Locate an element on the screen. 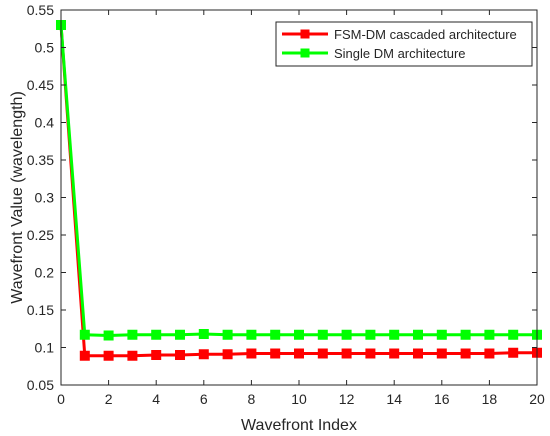  x-tick-label: 4 is located at coordinates (156, 399).